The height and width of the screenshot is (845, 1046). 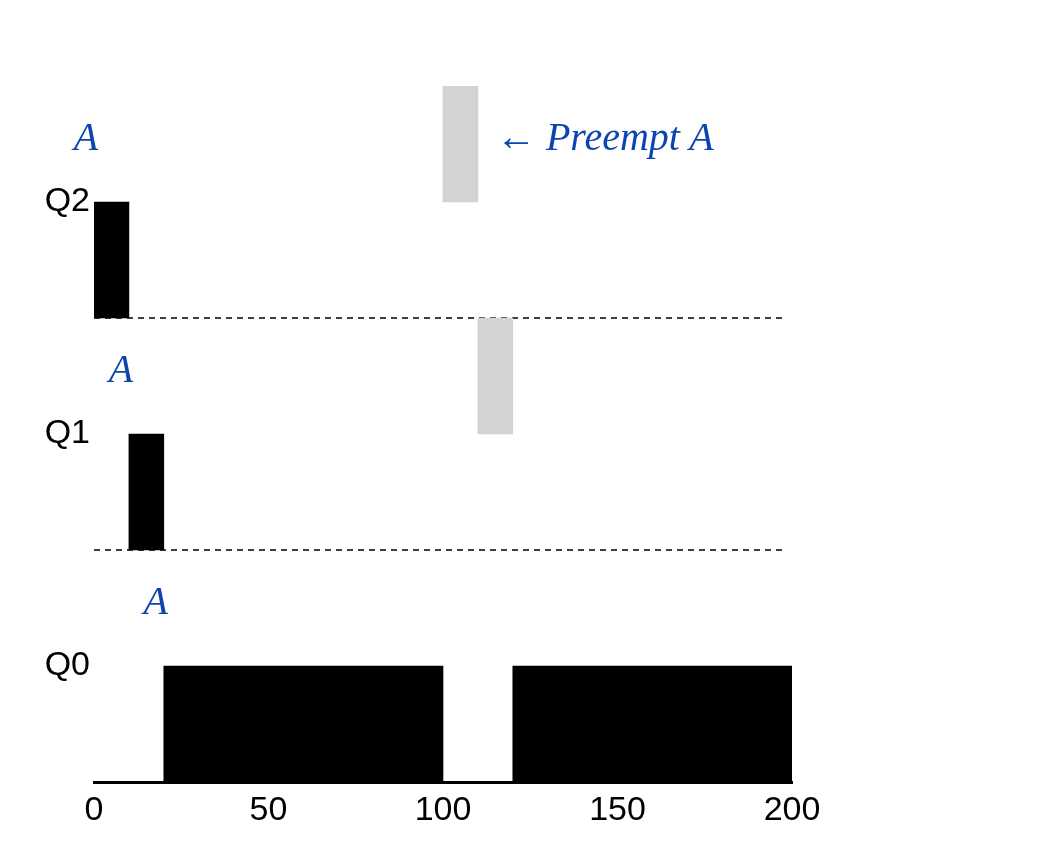 I want to click on x-tick-label: 100, so click(x=443, y=807).